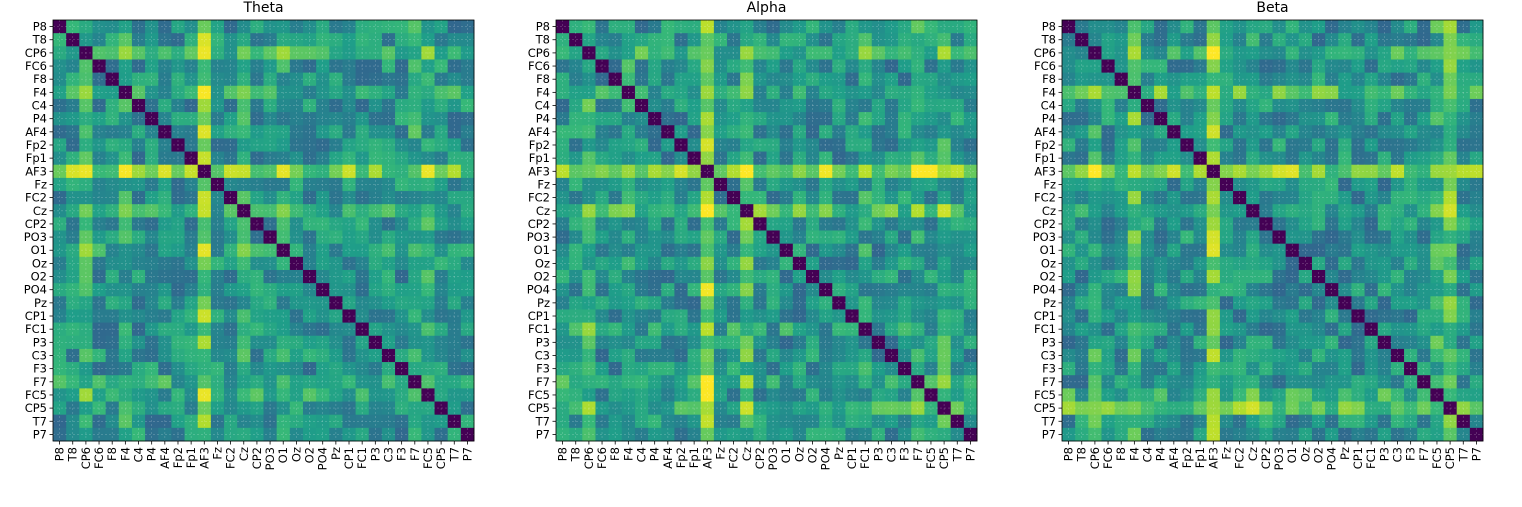 This screenshot has height=507, width=1522. Describe the element at coordinates (1049, 211) in the screenshot. I see `y-tick-label: Cz` at that location.